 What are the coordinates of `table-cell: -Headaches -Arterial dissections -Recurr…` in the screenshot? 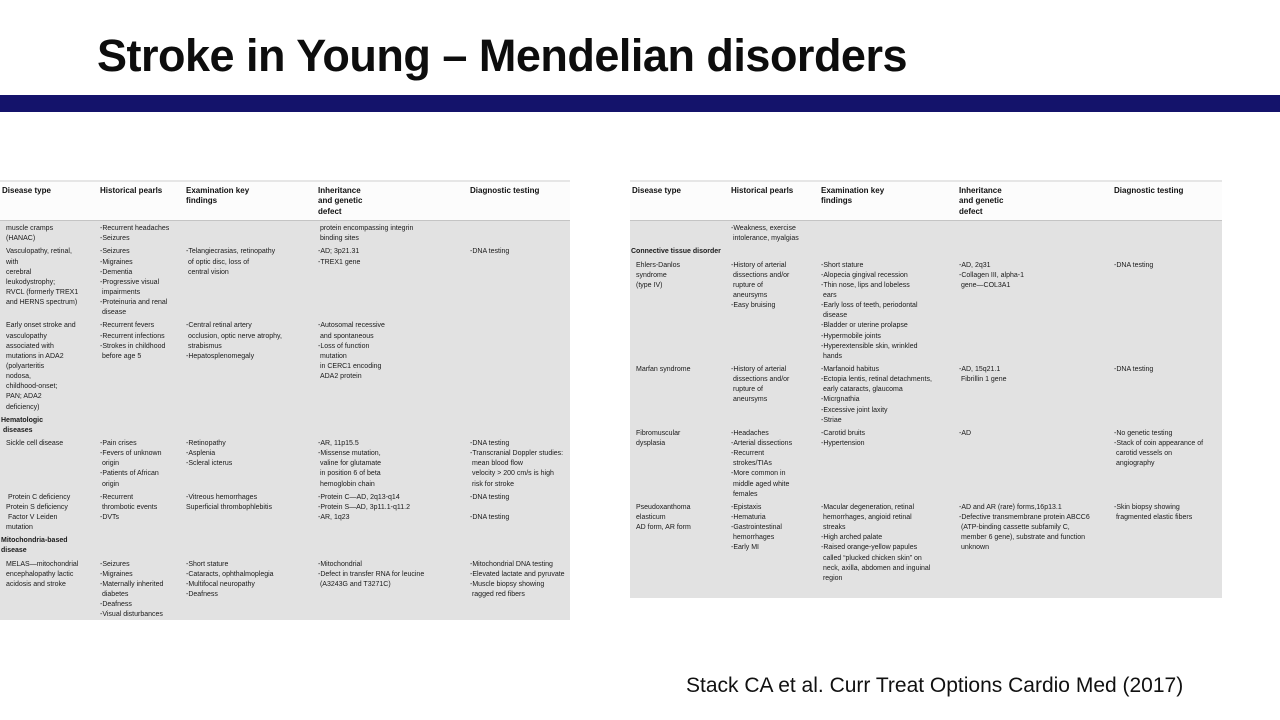 It's located at (762, 463).